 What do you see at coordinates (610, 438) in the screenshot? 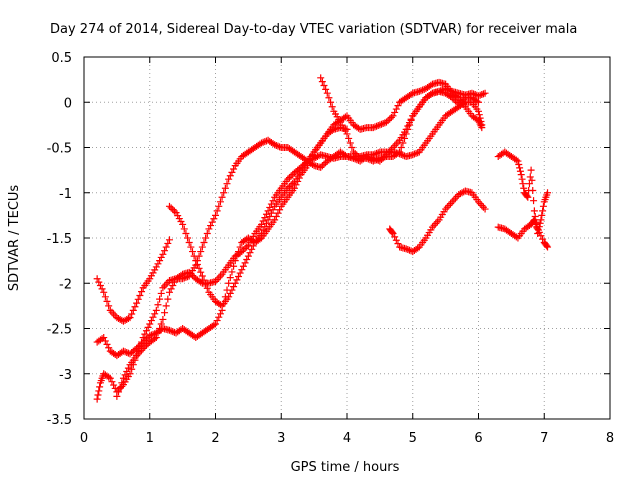
I see `x-tick-label: 8` at bounding box center [610, 438].